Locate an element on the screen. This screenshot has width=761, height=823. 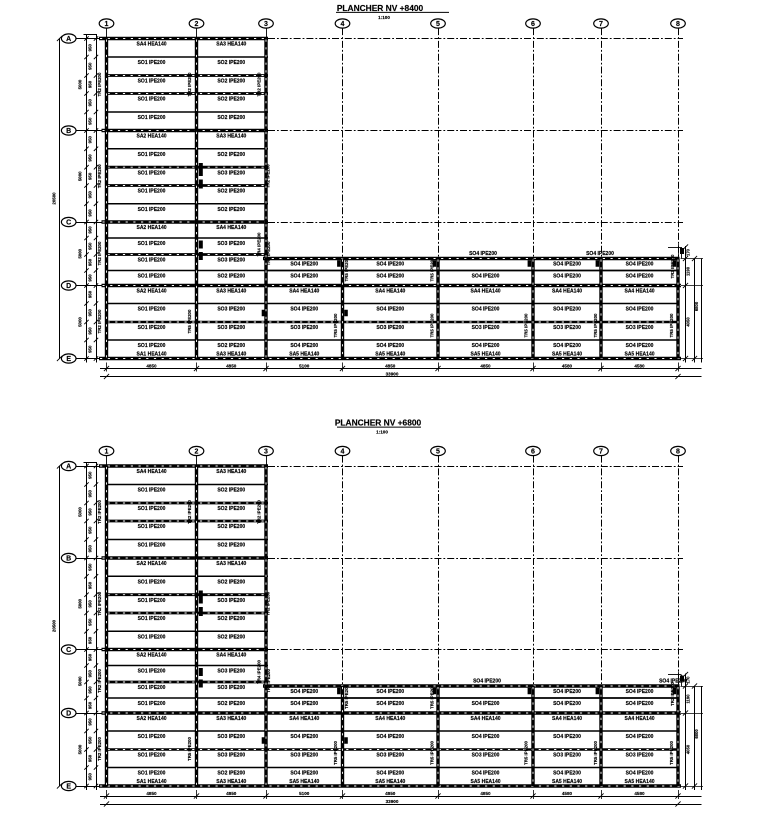
svg-text: 33900 is located at coordinates (392, 374).